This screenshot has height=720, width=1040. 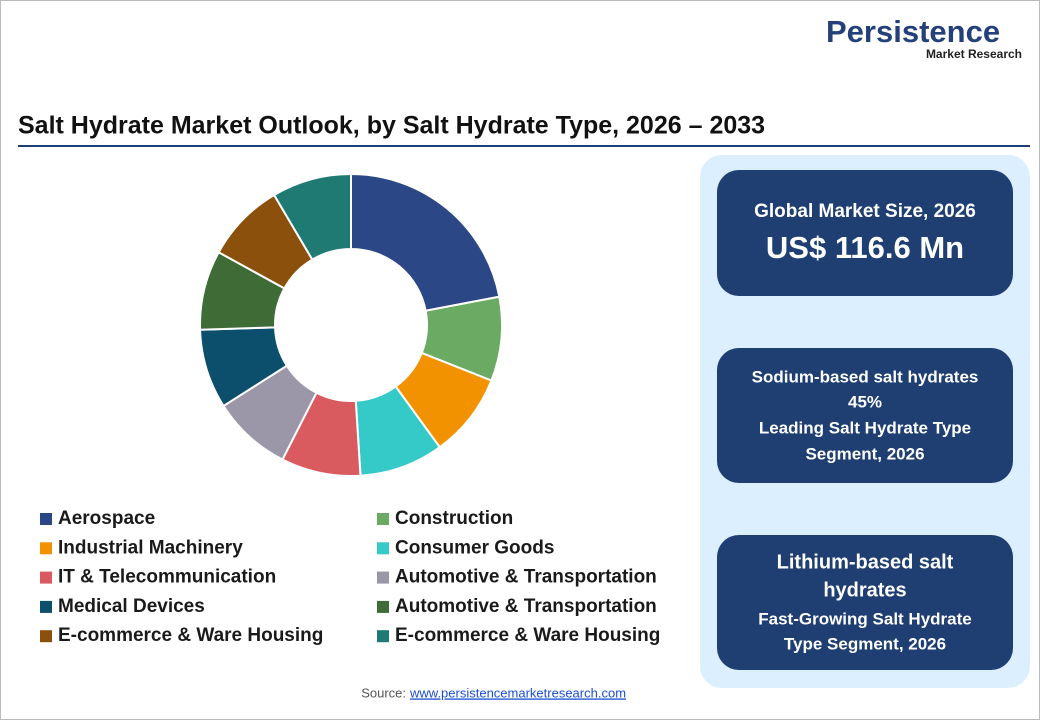 What do you see at coordinates (383, 692) in the screenshot?
I see `source-label: Source:` at bounding box center [383, 692].